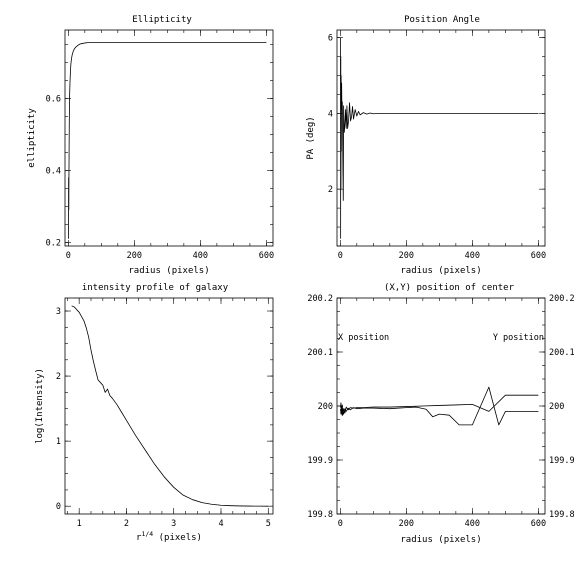 This screenshot has height=574, width=574. Describe the element at coordinates (53, 243) in the screenshot. I see `ellipticity-ytick-label: 0.2` at that location.